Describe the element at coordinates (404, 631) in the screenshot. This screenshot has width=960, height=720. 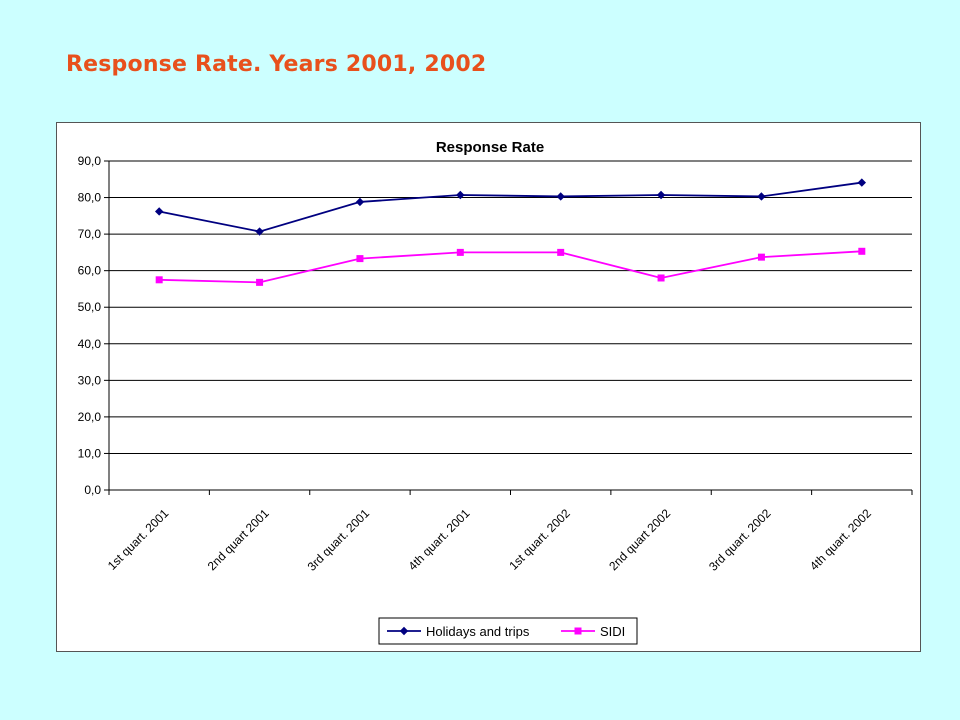
I see `legend-marker-holidays` at that location.